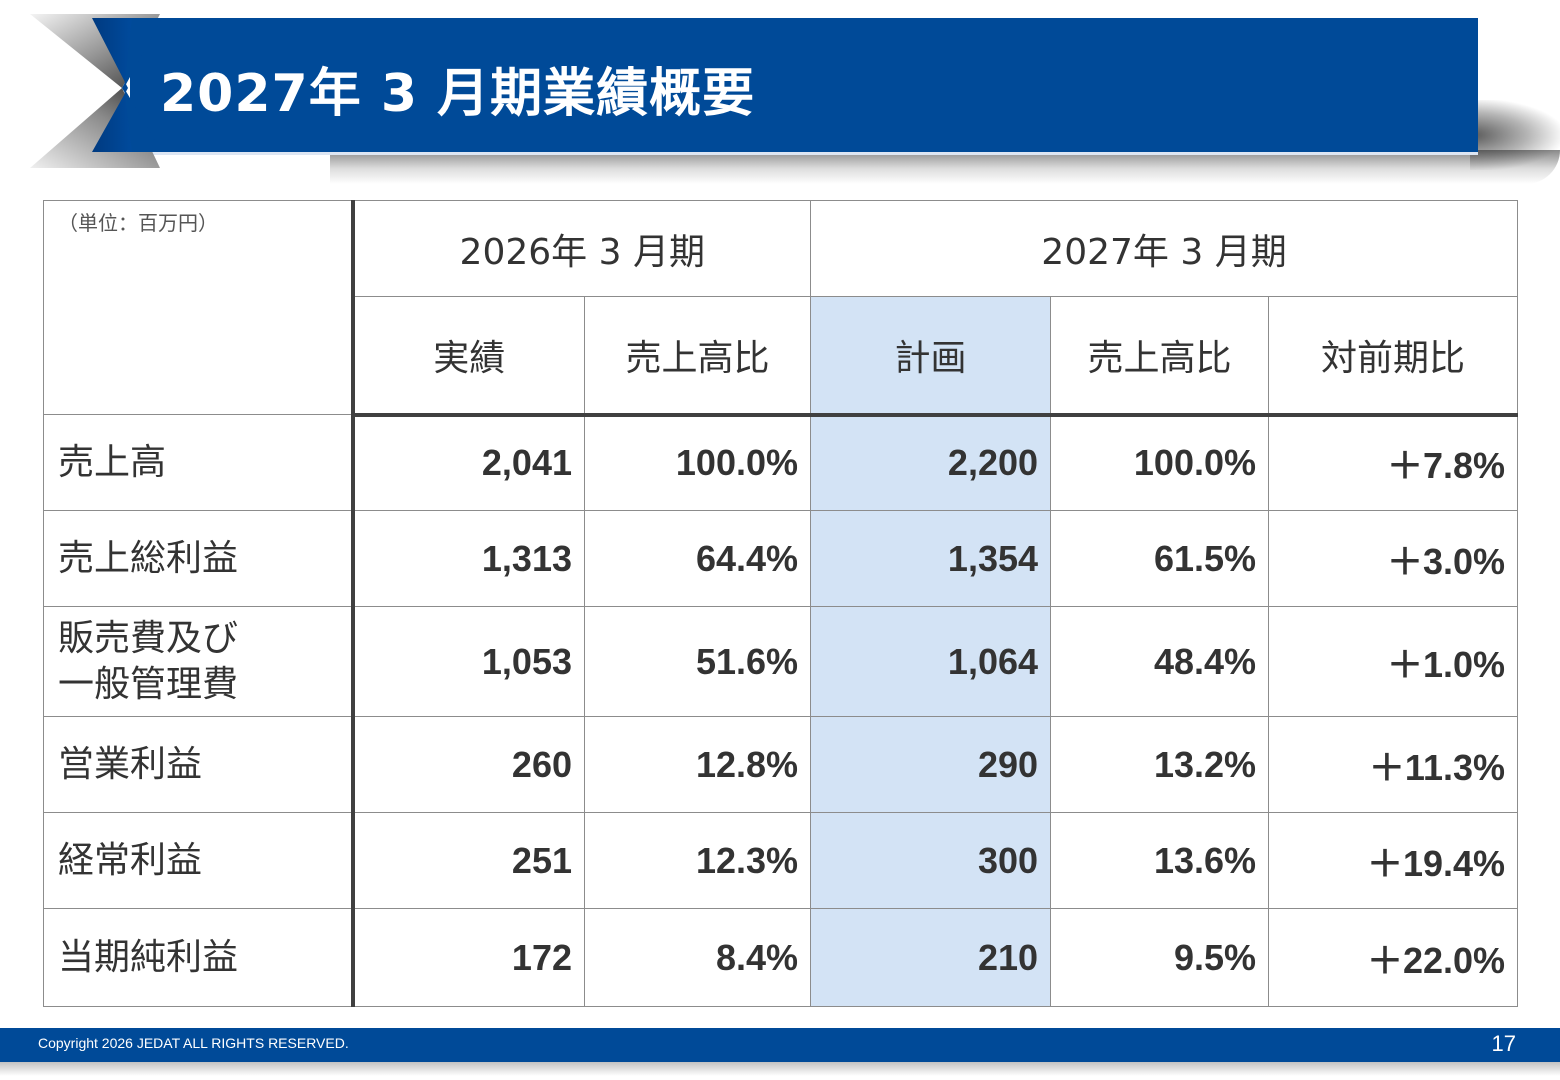 This screenshot has width=1560, height=1080. I want to click on row-label: 当期純利益, so click(199, 957).